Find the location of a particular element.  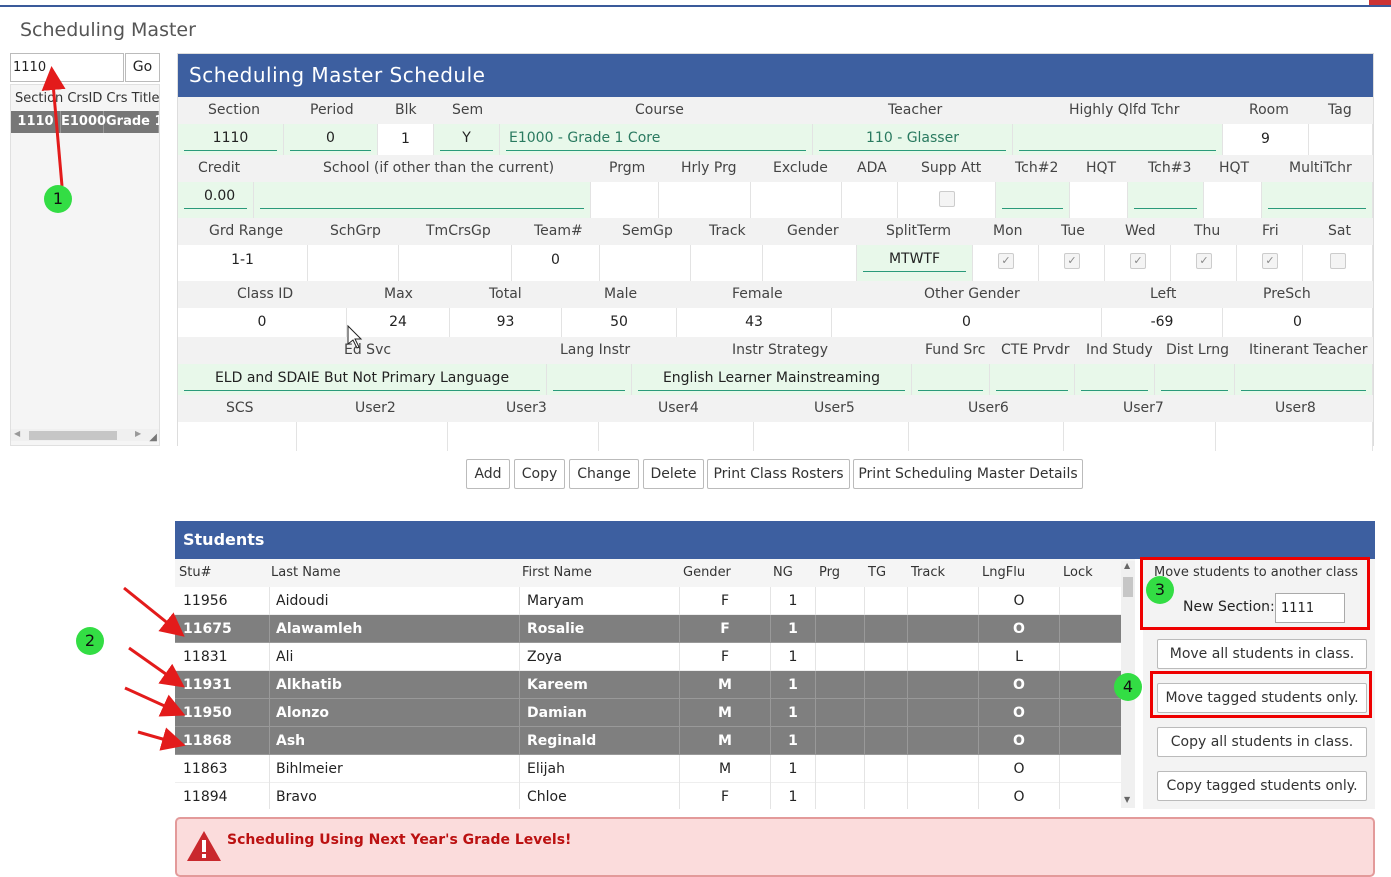

semgp-field is located at coordinates (645, 263).